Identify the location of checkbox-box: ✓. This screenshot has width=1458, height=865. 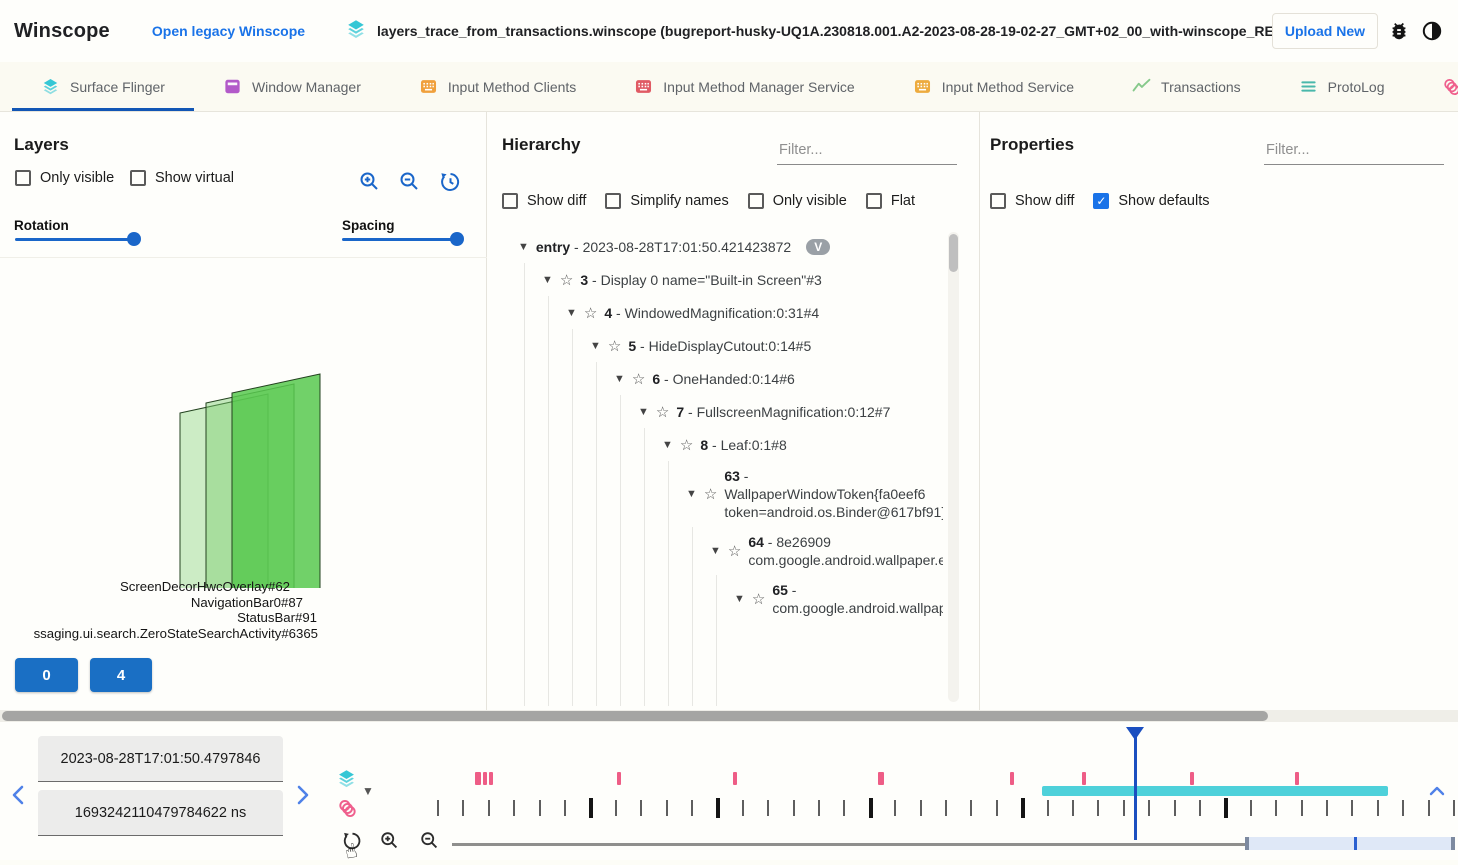
(1101, 201).